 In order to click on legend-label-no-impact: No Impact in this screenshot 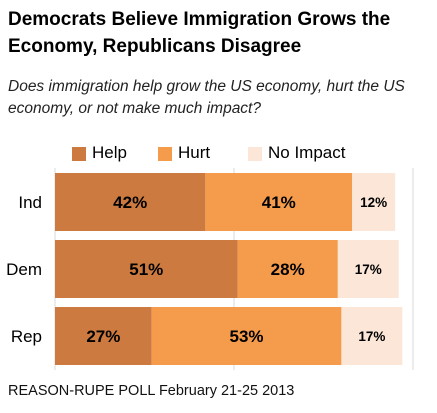, I will do `click(307, 152)`.